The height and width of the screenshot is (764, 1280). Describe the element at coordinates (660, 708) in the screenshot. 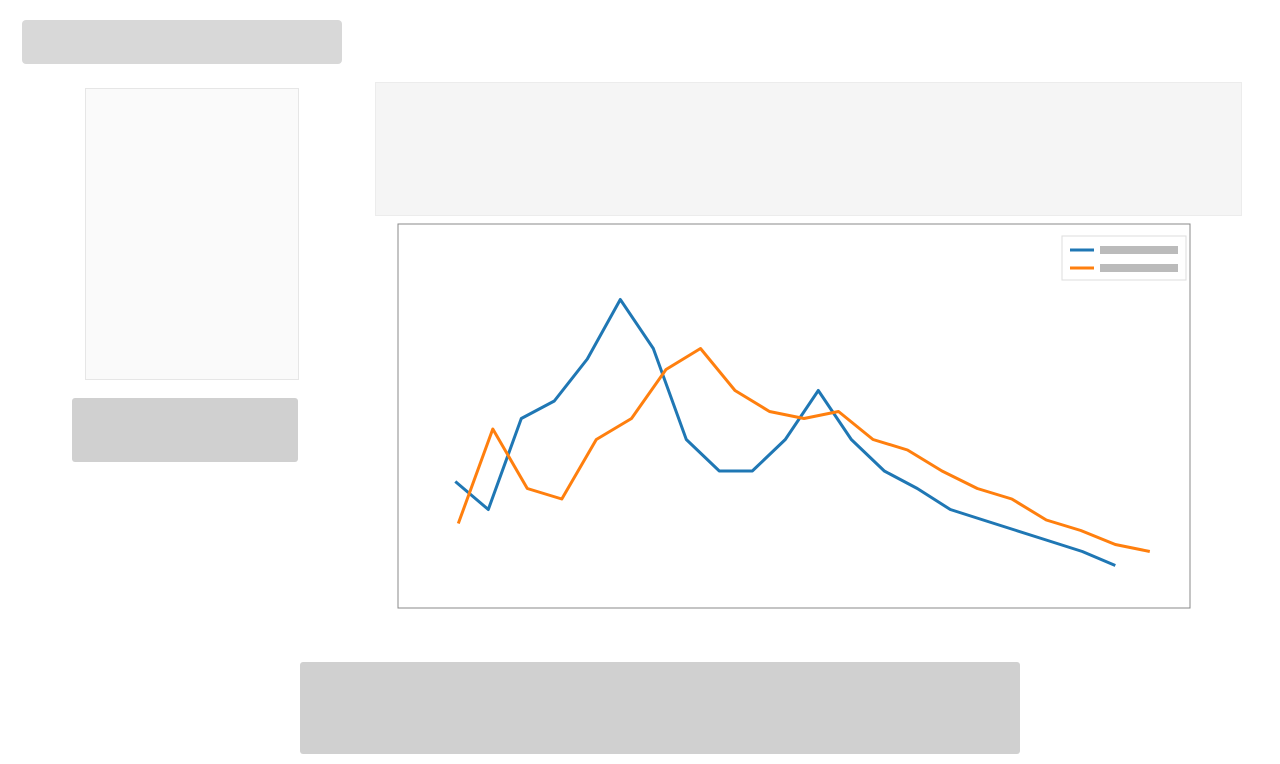

I see `bottom-text` at that location.